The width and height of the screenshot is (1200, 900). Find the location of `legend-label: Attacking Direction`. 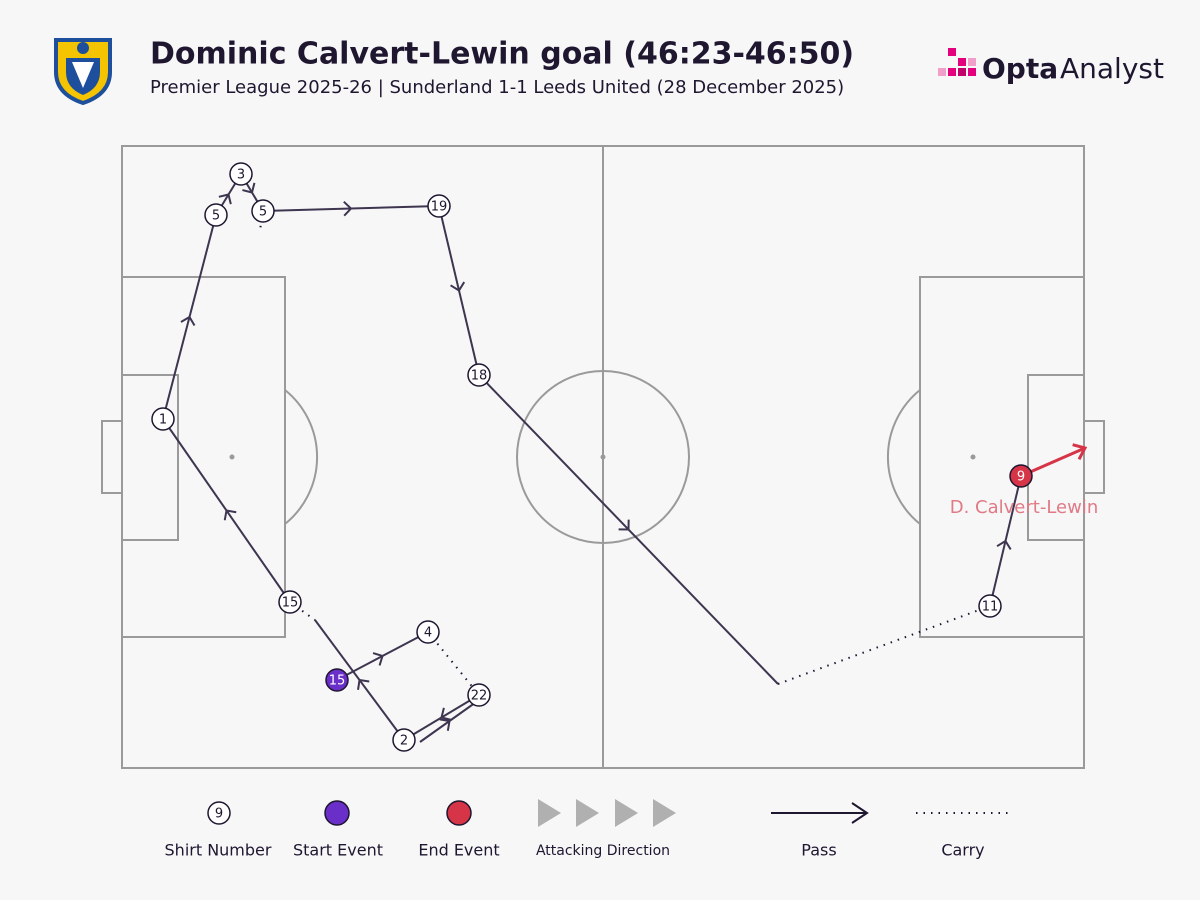

legend-label: Attacking Direction is located at coordinates (603, 851).